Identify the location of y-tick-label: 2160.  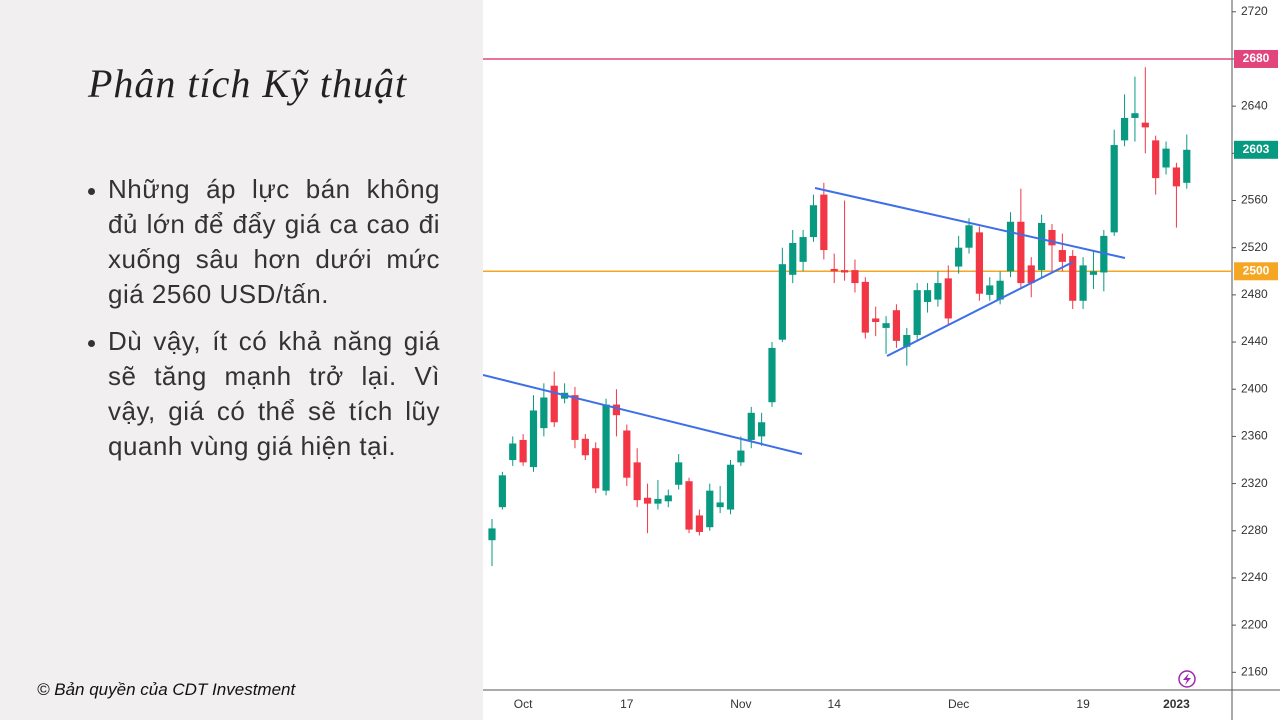
(1254, 671).